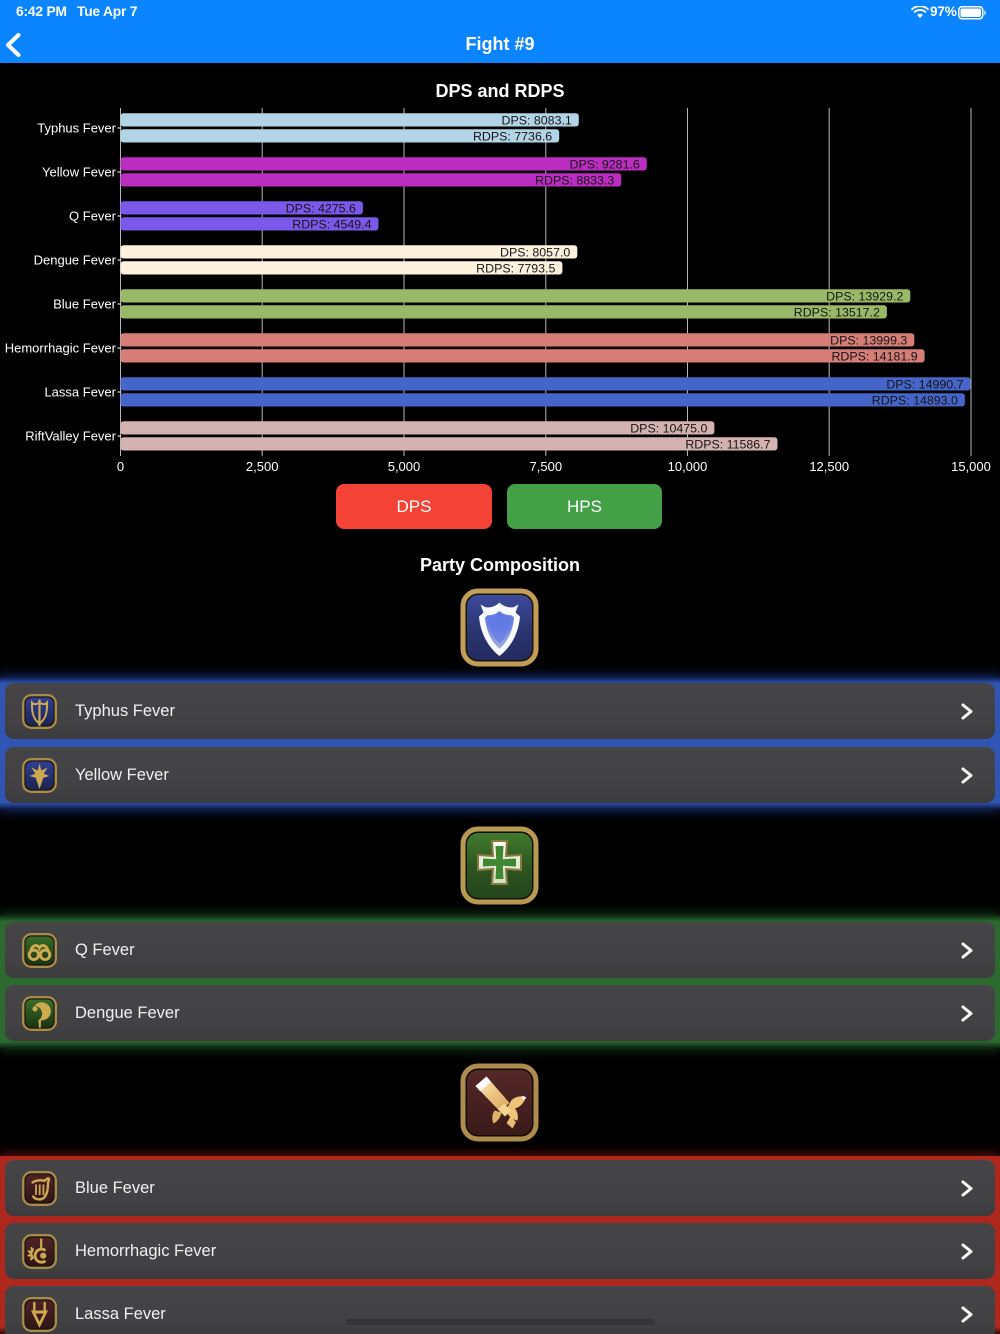 The image size is (1000, 1334). What do you see at coordinates (727, 445) in the screenshot?
I see `svg-text: RDPS: 11586.7` at bounding box center [727, 445].